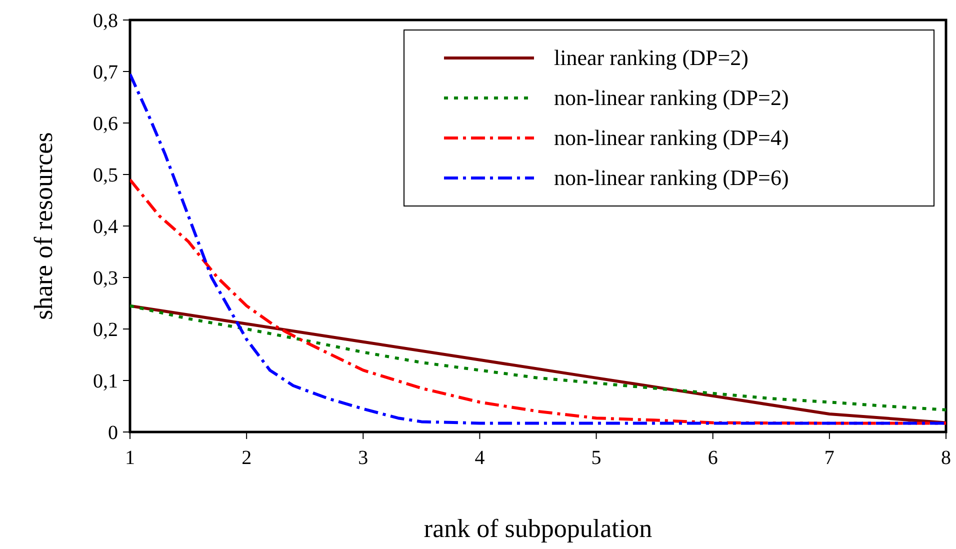 The image size is (956, 549). Describe the element at coordinates (713, 458) in the screenshot. I see `x-tick-label: 6` at that location.